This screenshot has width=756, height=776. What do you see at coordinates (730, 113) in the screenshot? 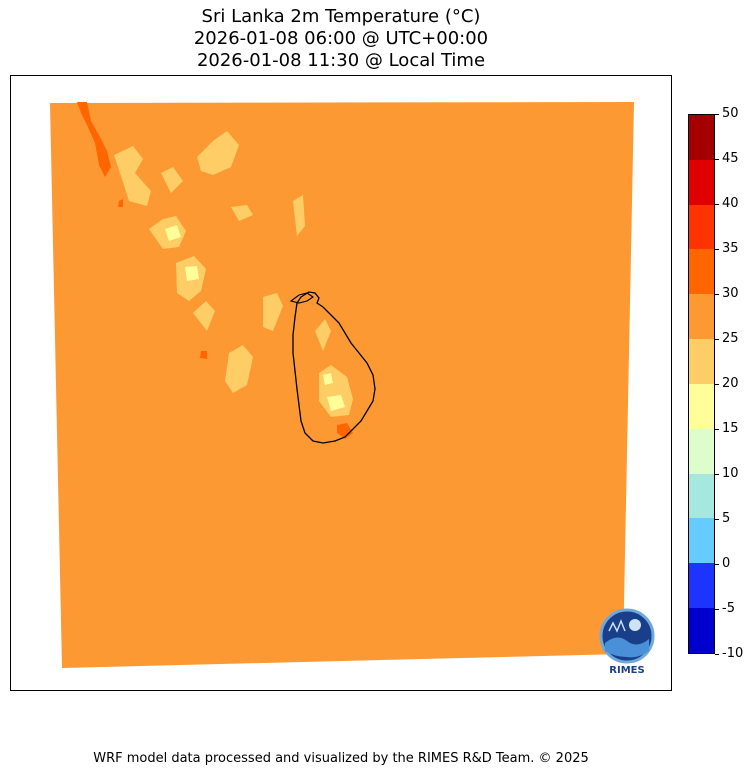
I see `colorbar-tick-label: 50` at bounding box center [730, 113].